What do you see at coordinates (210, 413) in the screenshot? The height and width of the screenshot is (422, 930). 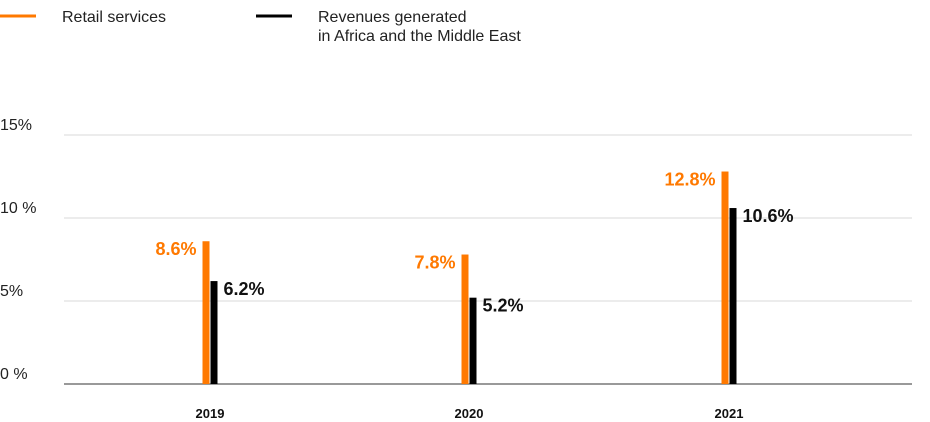 I see `x-category-label: 2019` at bounding box center [210, 413].